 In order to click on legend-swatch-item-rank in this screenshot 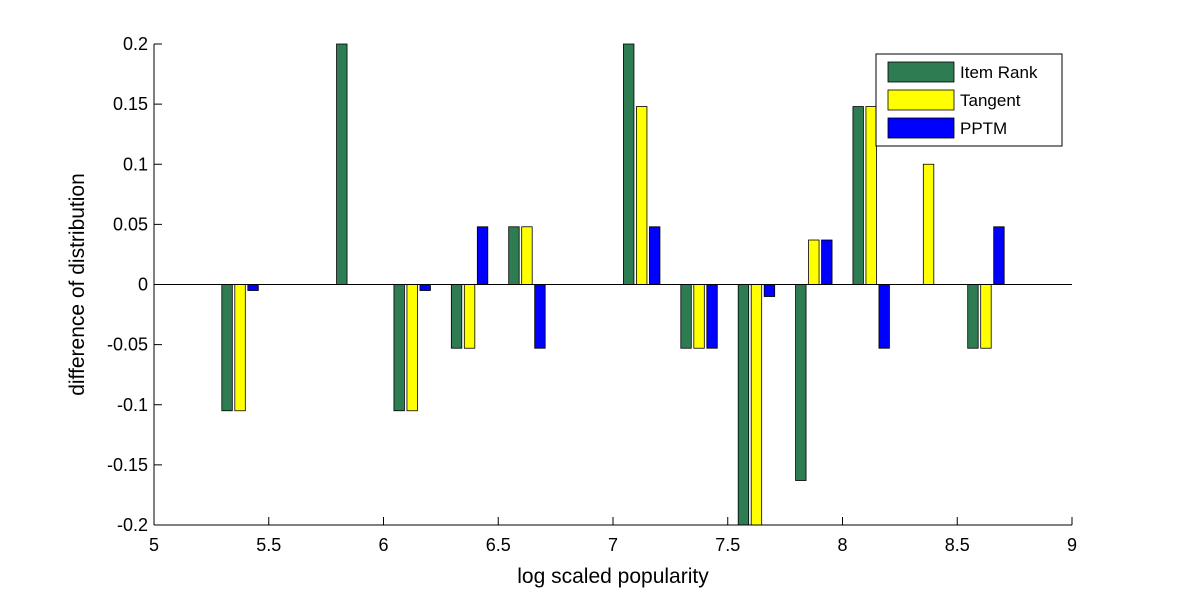, I will do `click(921, 72)`.